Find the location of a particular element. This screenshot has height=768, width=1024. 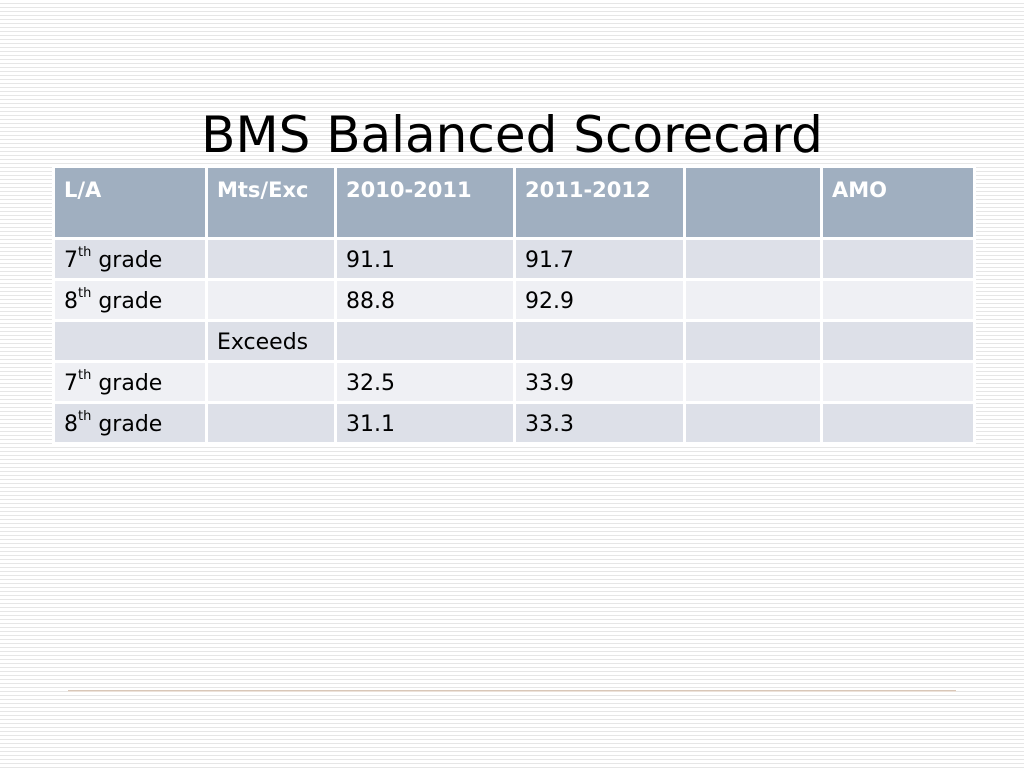

value-2010-2011: 88.8 is located at coordinates (425, 300).